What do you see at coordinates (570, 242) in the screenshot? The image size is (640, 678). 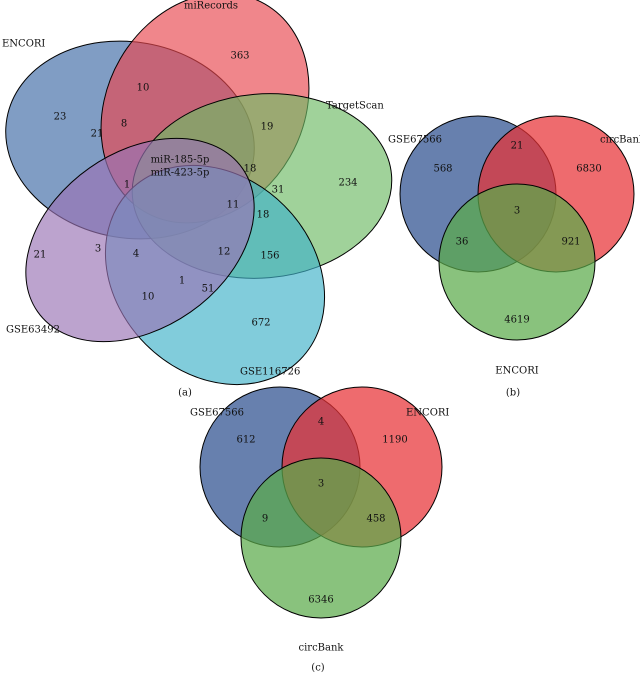 I see `region-count: 921` at bounding box center [570, 242].